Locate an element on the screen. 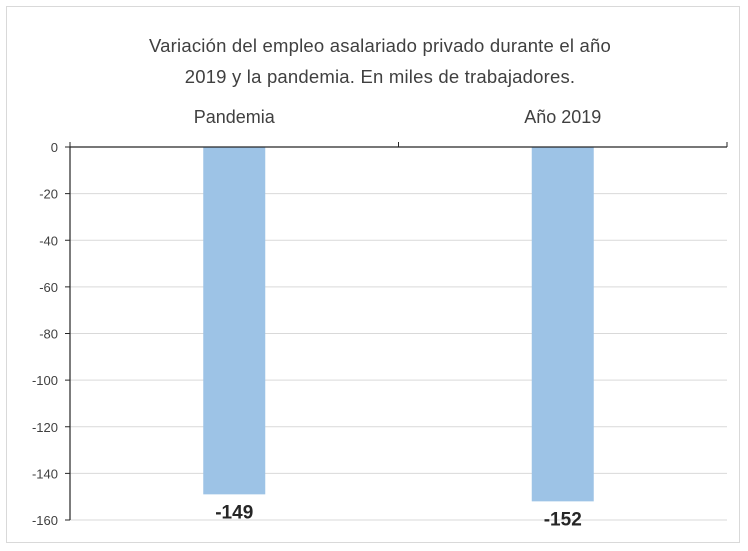 This screenshot has width=748, height=551. data-label: -149 is located at coordinates (234, 512).